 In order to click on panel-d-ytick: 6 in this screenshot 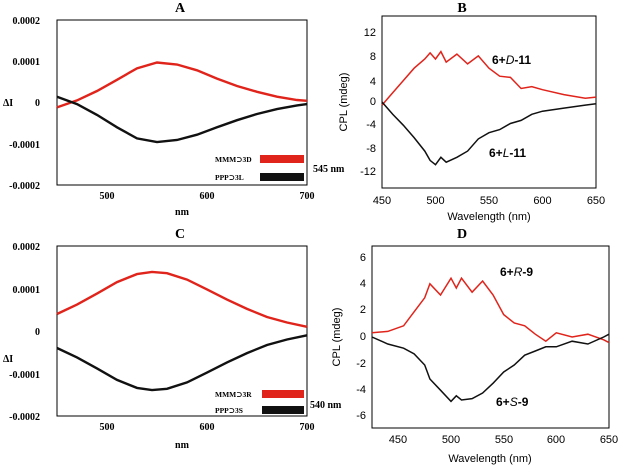, I will do `click(363, 258)`.